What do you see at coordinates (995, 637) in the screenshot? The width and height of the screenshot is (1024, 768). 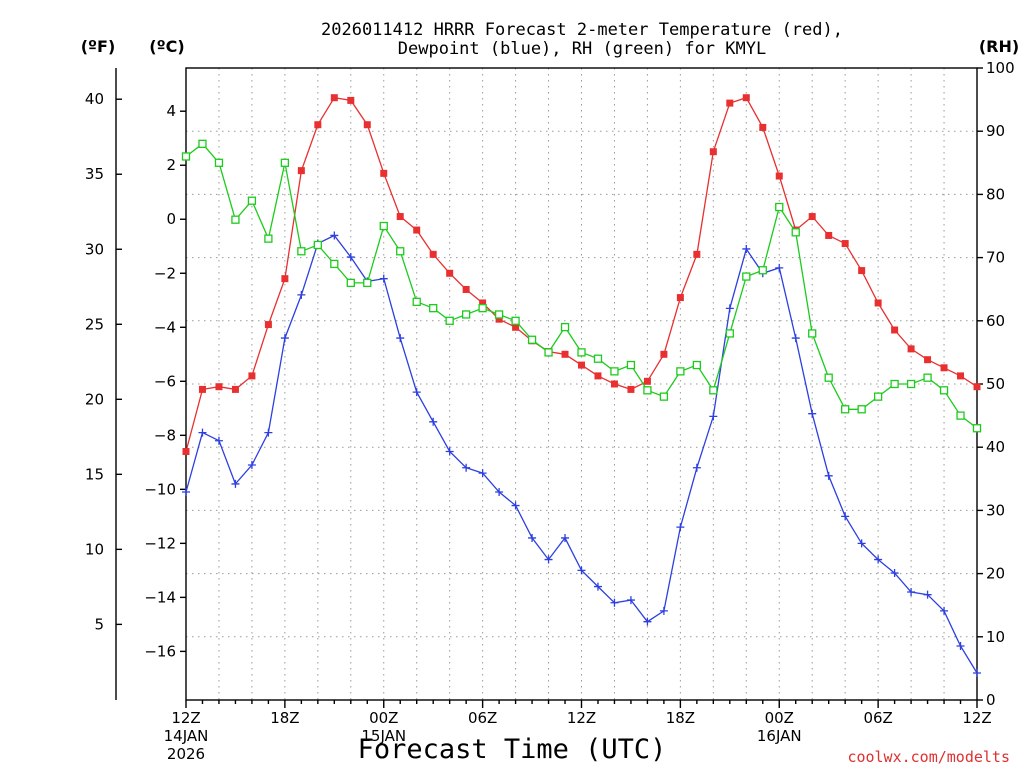 I see `rh-tick-label: 10` at bounding box center [995, 637].